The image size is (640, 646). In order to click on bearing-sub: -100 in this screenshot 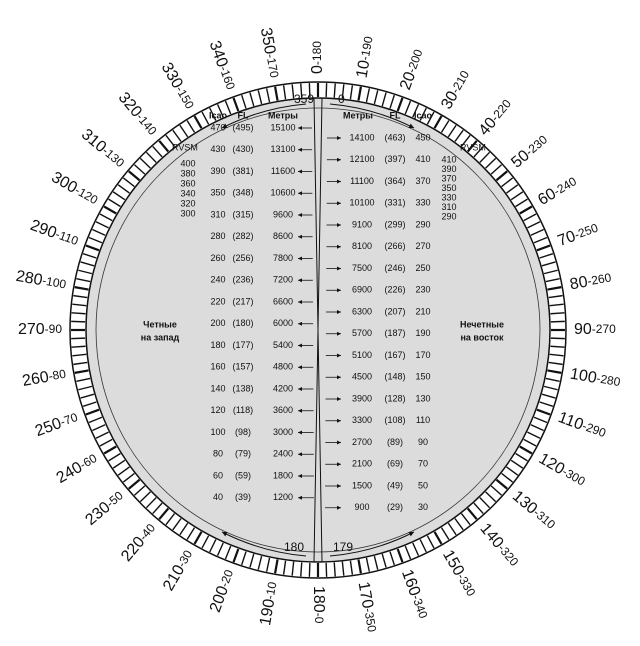, I will do `click(54, 283)`.